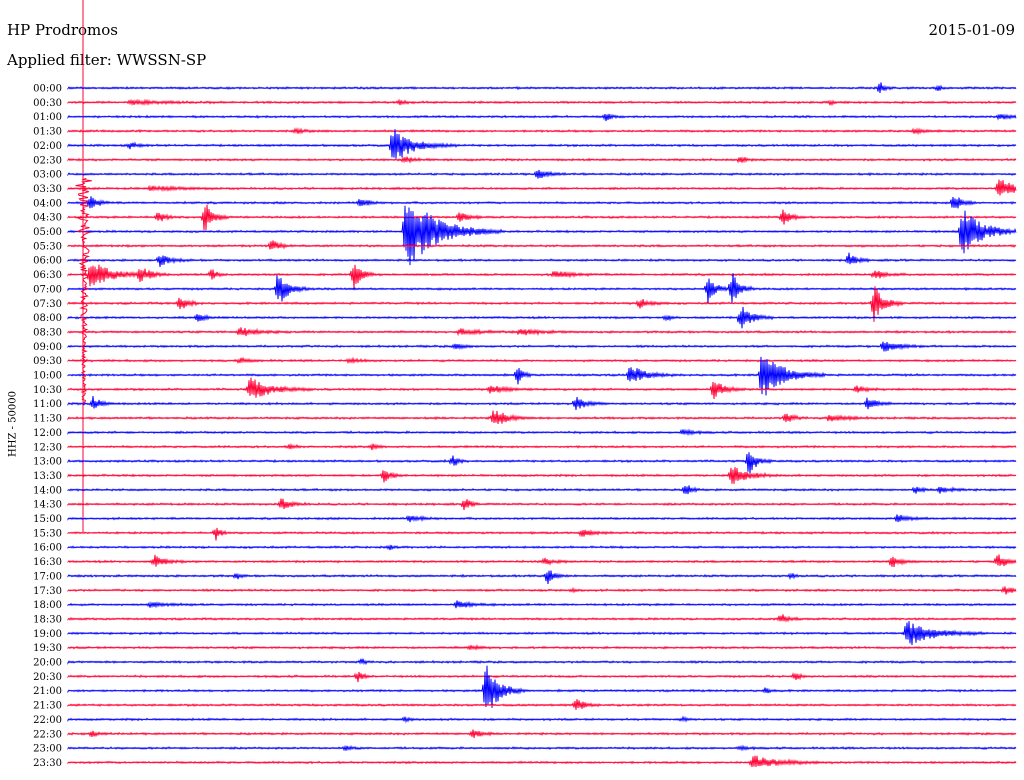 The image size is (1024, 780). What do you see at coordinates (47, 591) in the screenshot?
I see `time-tick-label: 17:30` at bounding box center [47, 591].